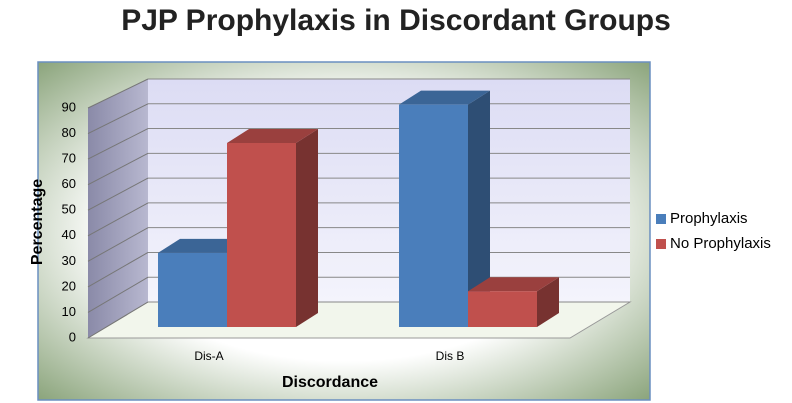  I want to click on x-tick-label: Dis-A, so click(208, 356).